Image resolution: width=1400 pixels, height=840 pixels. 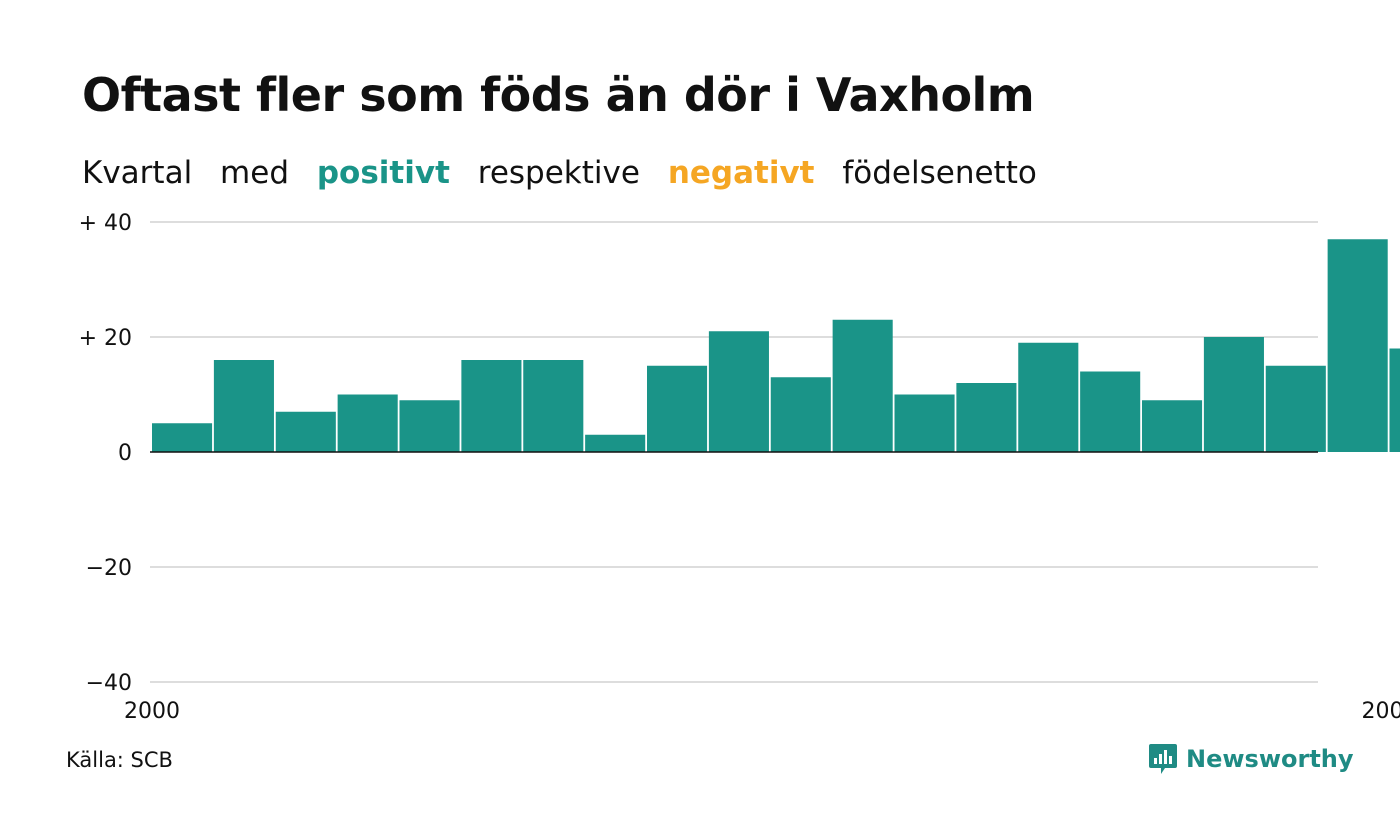 I want to click on newsworthy-logo: Newsworthy, so click(x=1251, y=759).